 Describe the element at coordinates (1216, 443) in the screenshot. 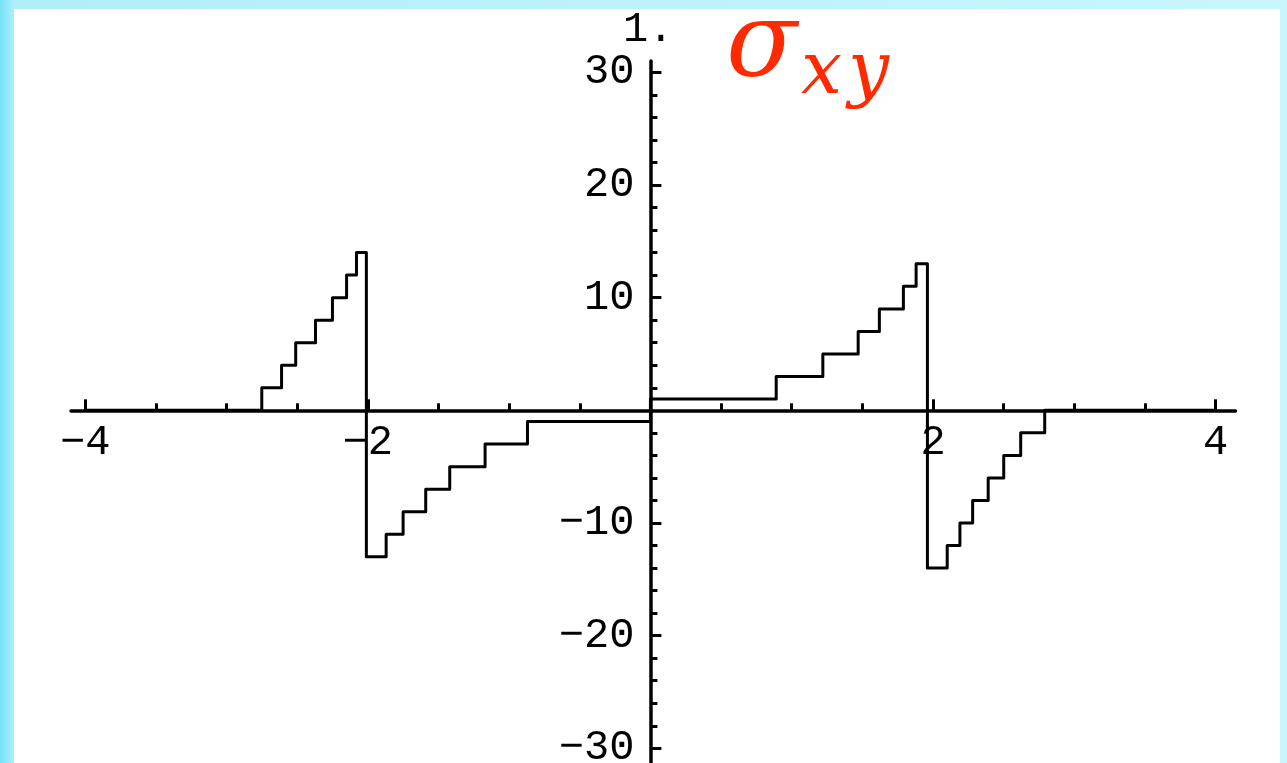

I see `x-tick-label: 4` at that location.